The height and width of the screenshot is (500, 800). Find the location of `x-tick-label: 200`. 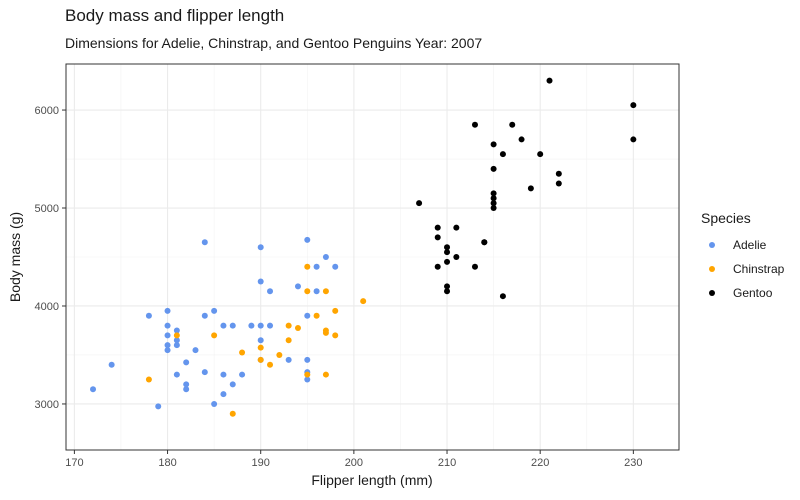

x-tick-label: 200 is located at coordinates (354, 463).